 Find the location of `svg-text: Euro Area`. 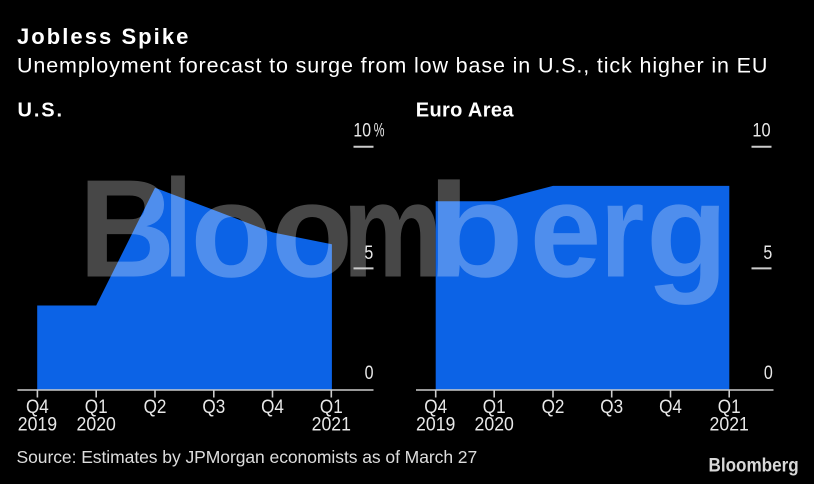

svg-text: Euro Area is located at coordinates (465, 110).